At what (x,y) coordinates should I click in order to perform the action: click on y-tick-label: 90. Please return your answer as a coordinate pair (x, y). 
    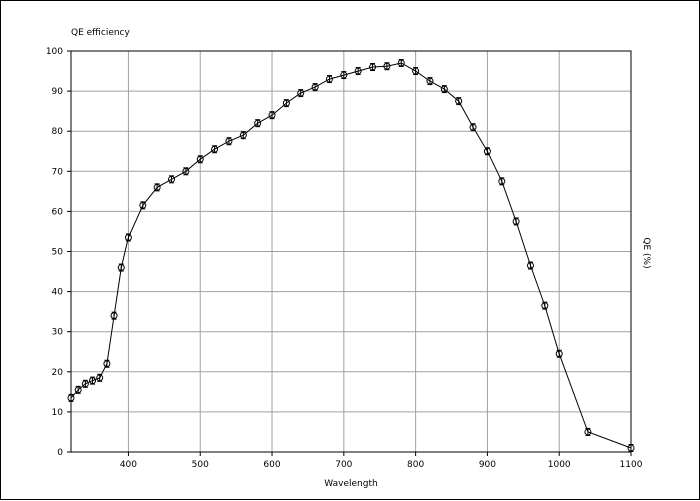
    Looking at the image, I should click on (58, 92).